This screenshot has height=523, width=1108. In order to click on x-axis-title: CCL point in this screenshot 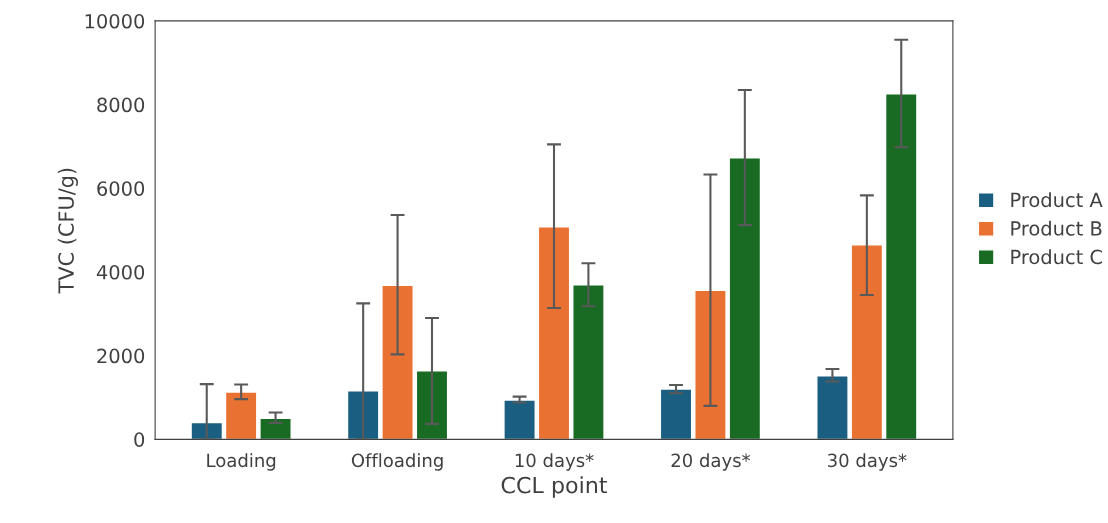, I will do `click(554, 487)`.